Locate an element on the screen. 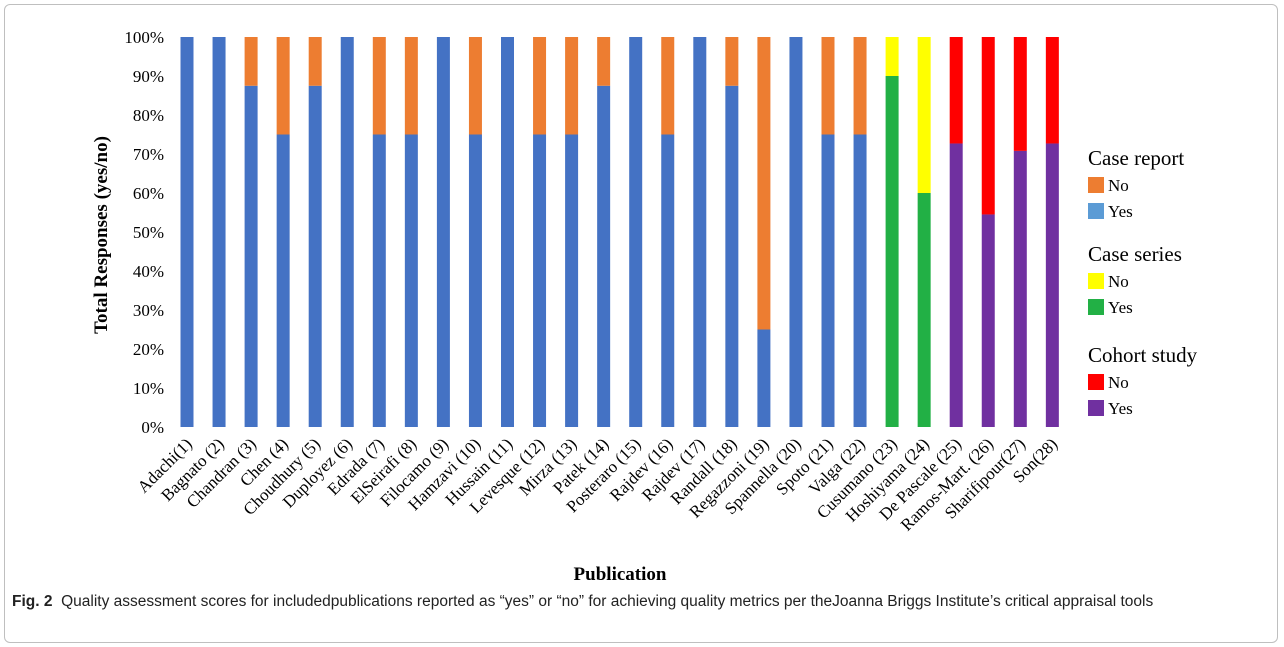 This screenshot has height=647, width=1284. y-tick-label: 0% is located at coordinates (152, 427).